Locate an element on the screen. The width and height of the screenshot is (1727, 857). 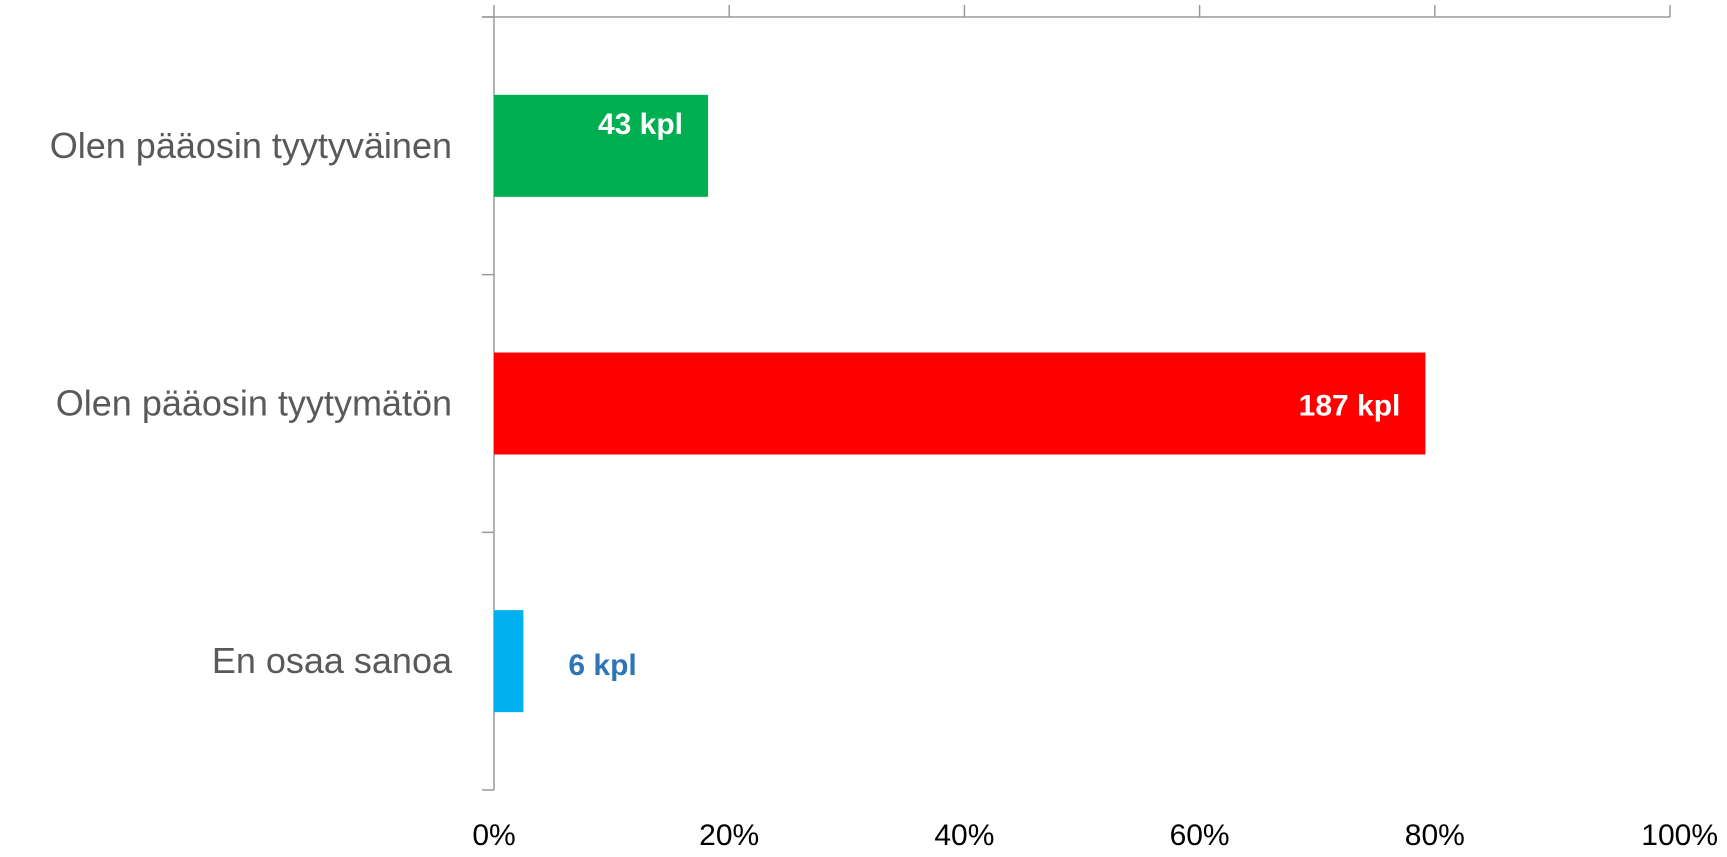
x-tick-label: 60% is located at coordinates (1200, 835).